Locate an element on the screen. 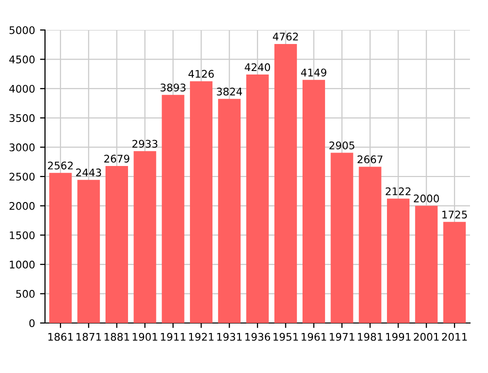  data-label: 4149 is located at coordinates (313, 72).